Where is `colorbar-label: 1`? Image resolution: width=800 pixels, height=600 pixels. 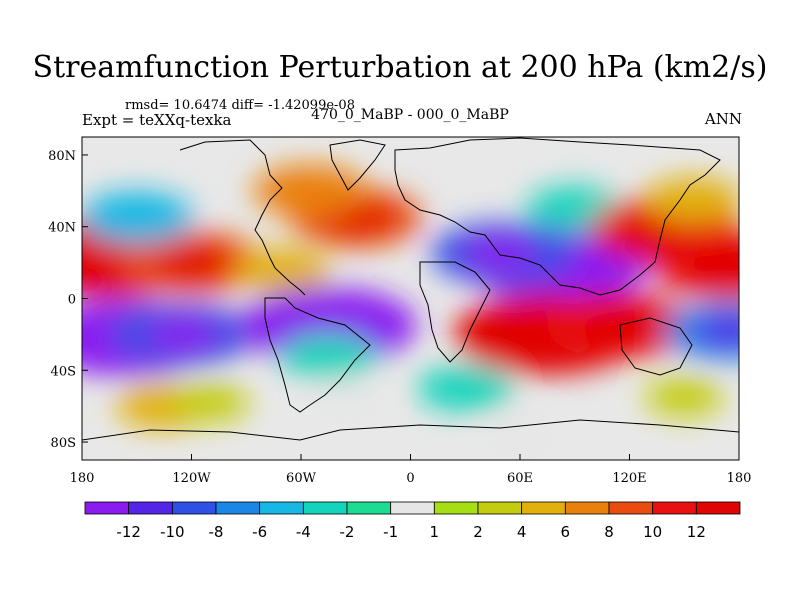 colorbar-label: 1 is located at coordinates (435, 532).